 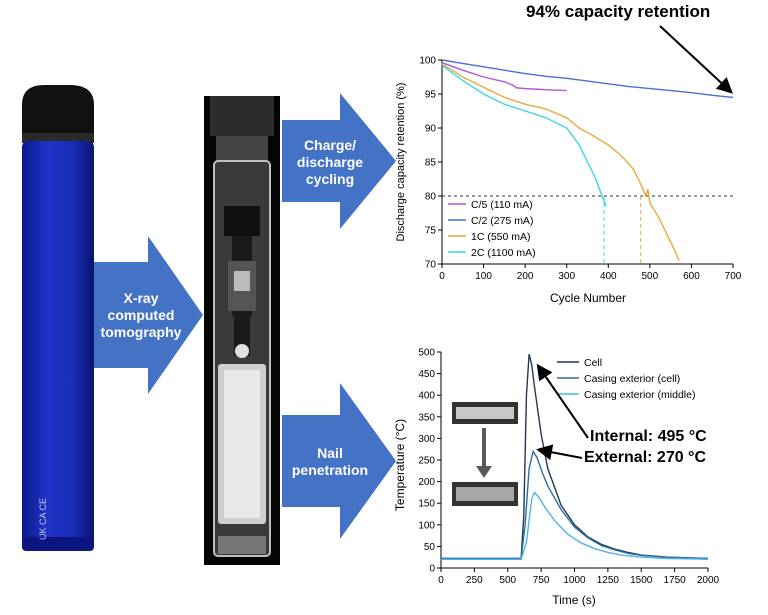 I want to click on internal-temp-annotation: Internal: 495 °C, so click(x=648, y=436).